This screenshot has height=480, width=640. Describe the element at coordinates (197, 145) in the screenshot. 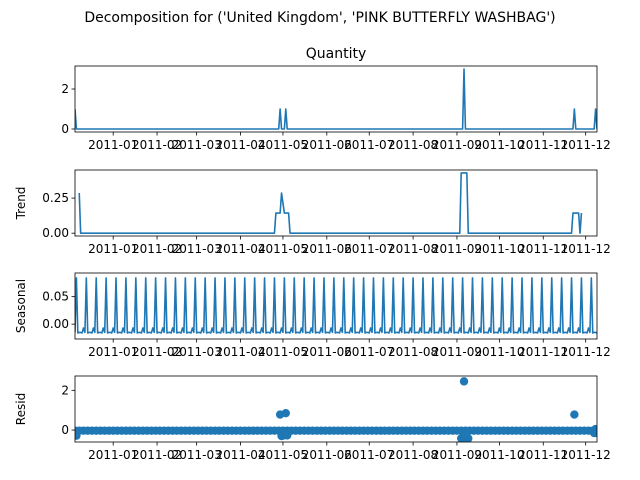

I see `observed-xtick-label: 2011-03` at that location.